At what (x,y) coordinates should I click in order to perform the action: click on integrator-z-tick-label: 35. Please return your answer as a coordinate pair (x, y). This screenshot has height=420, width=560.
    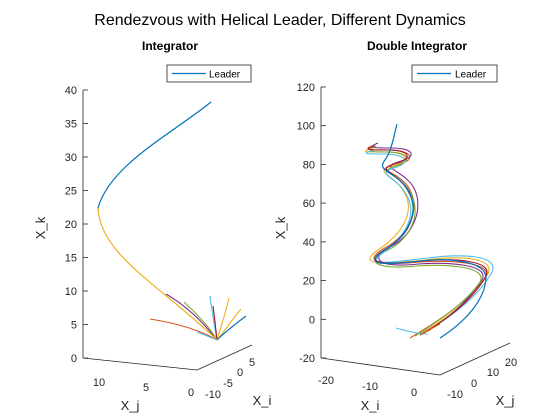
    Looking at the image, I should click on (71, 125).